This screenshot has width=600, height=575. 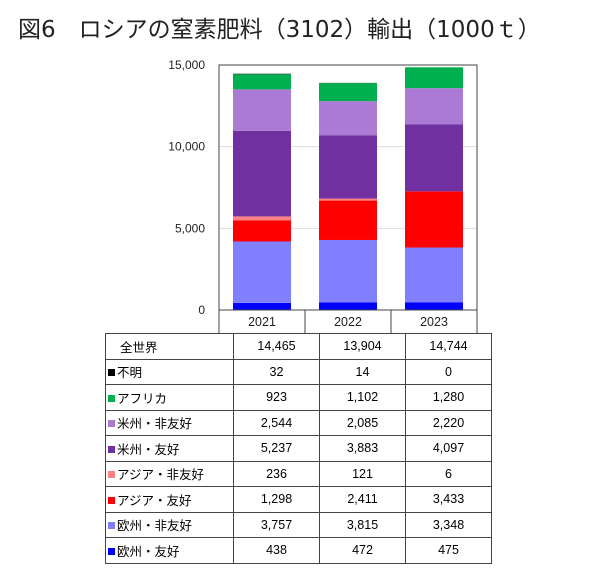 I want to click on table-cell: 3,815, so click(x=362, y=524).